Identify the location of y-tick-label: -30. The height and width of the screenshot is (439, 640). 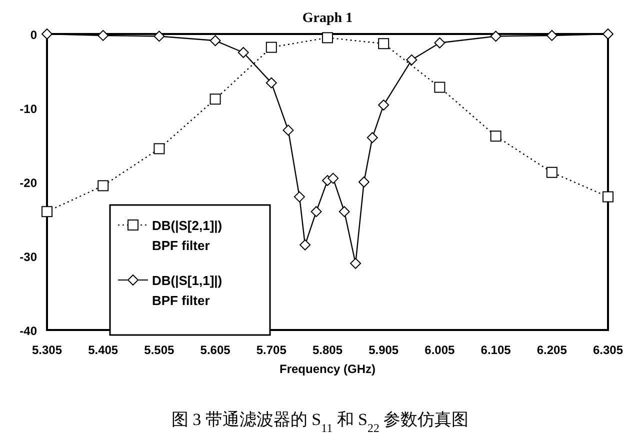
(29, 257).